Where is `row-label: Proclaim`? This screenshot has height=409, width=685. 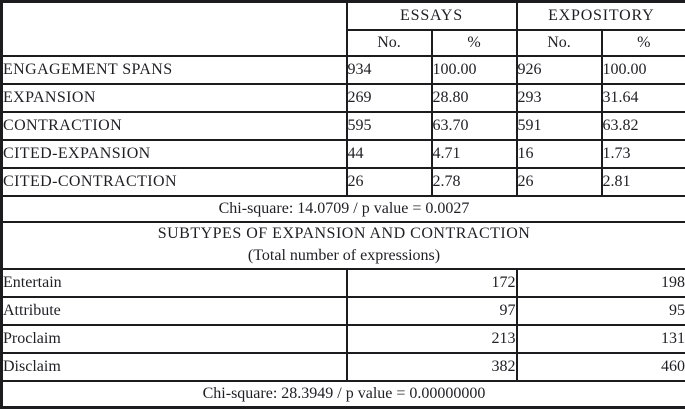 row-label: Proclaim is located at coordinates (174, 339).